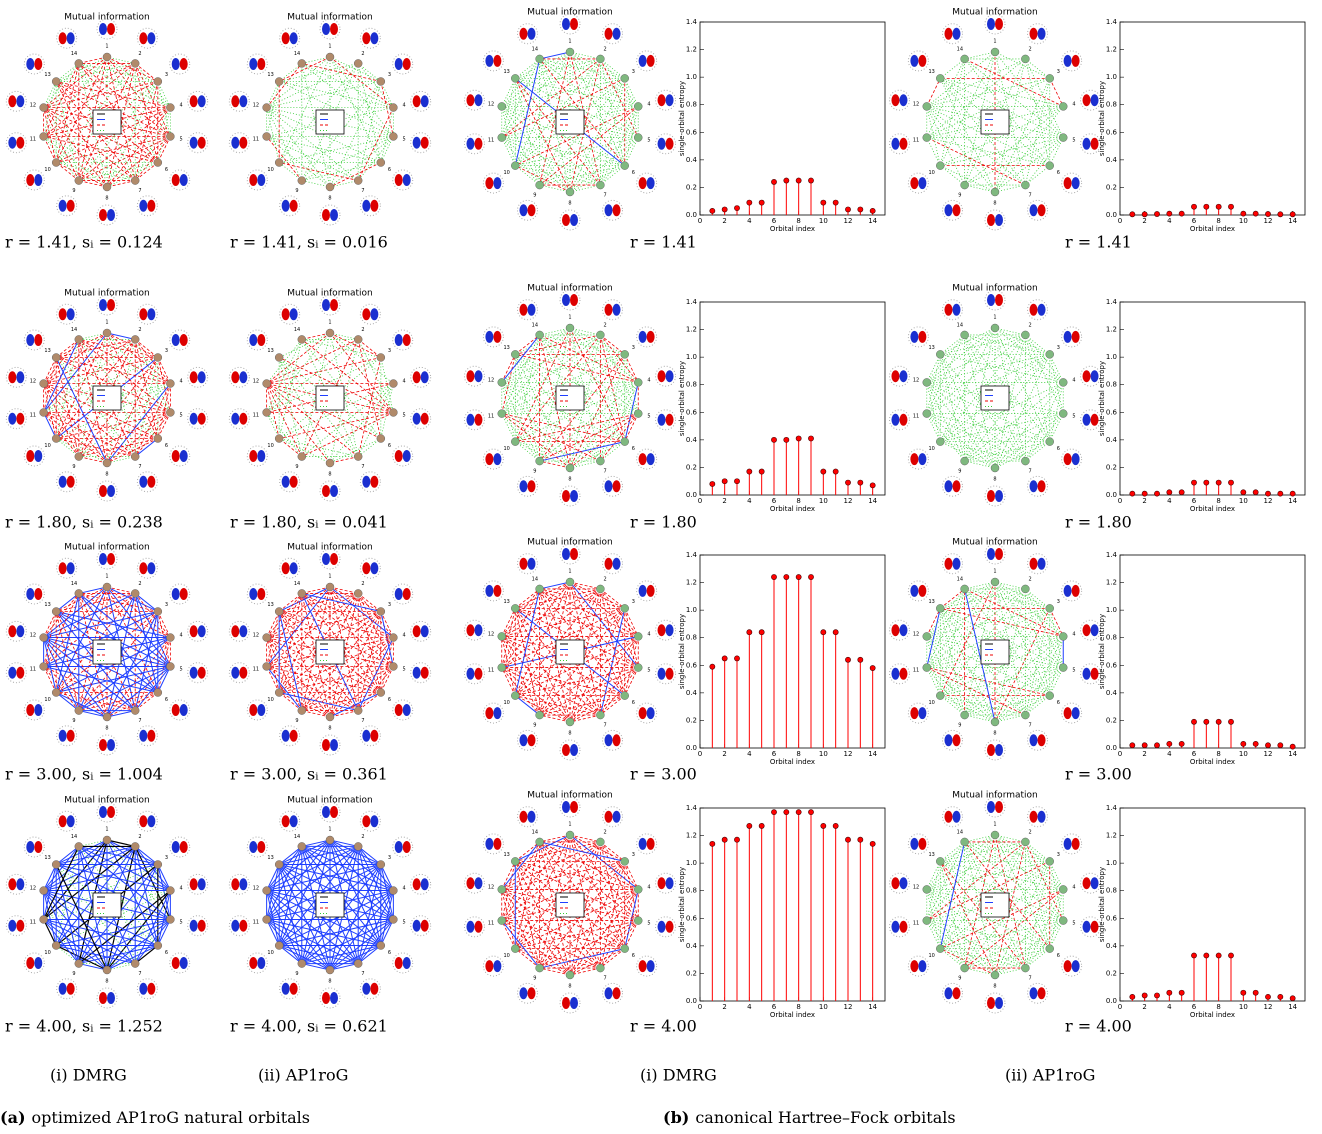  I want to click on x-tick-label: 12, so click(1268, 501).